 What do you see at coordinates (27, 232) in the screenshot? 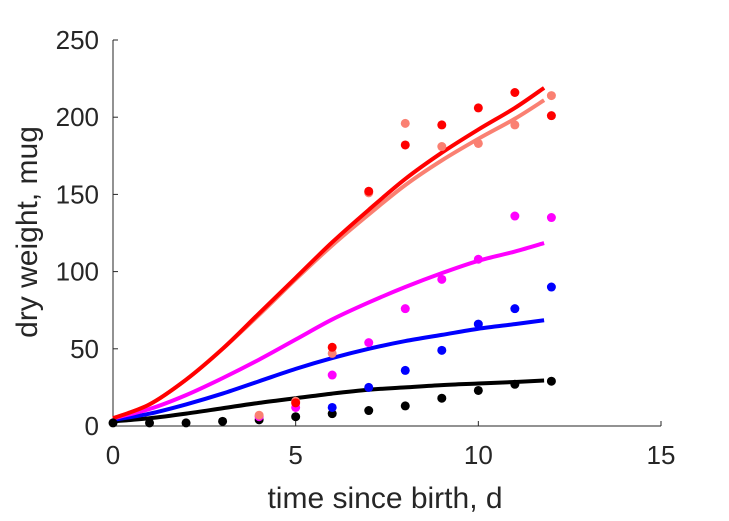
I see `y-axis-label: dry weight, mug` at bounding box center [27, 232].